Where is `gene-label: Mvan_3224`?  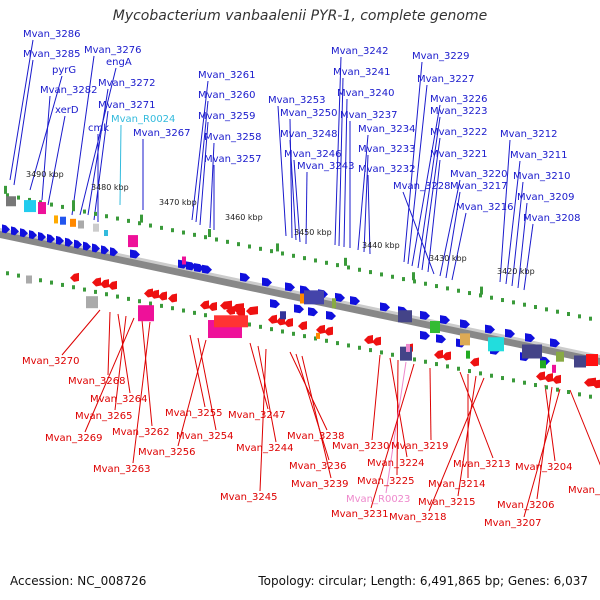
gene-label: Mvan_3224 is located at coordinates (395, 463).